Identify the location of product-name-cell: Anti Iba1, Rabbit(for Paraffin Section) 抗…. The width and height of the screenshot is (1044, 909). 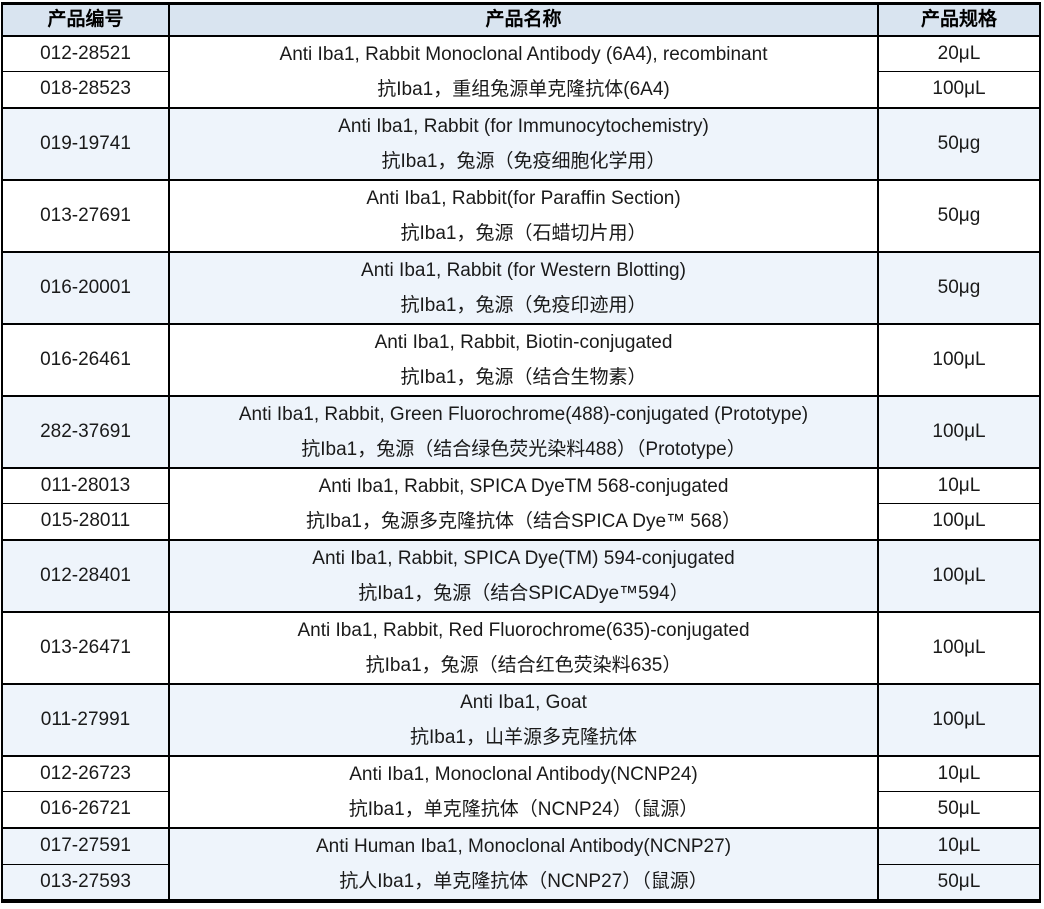
(523, 215).